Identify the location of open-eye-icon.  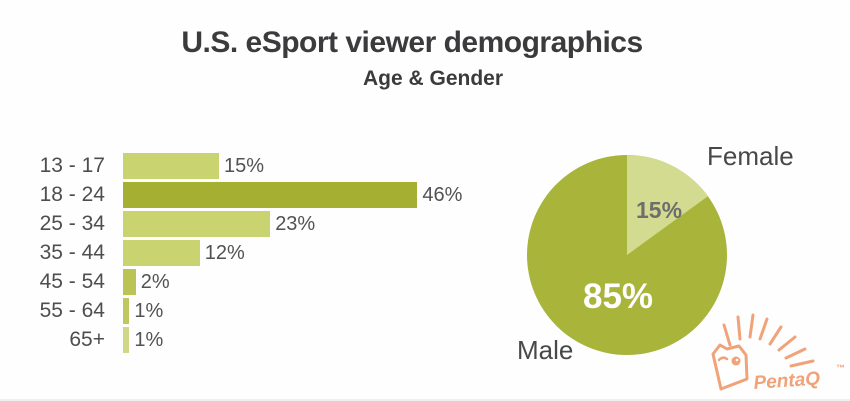
(736, 361).